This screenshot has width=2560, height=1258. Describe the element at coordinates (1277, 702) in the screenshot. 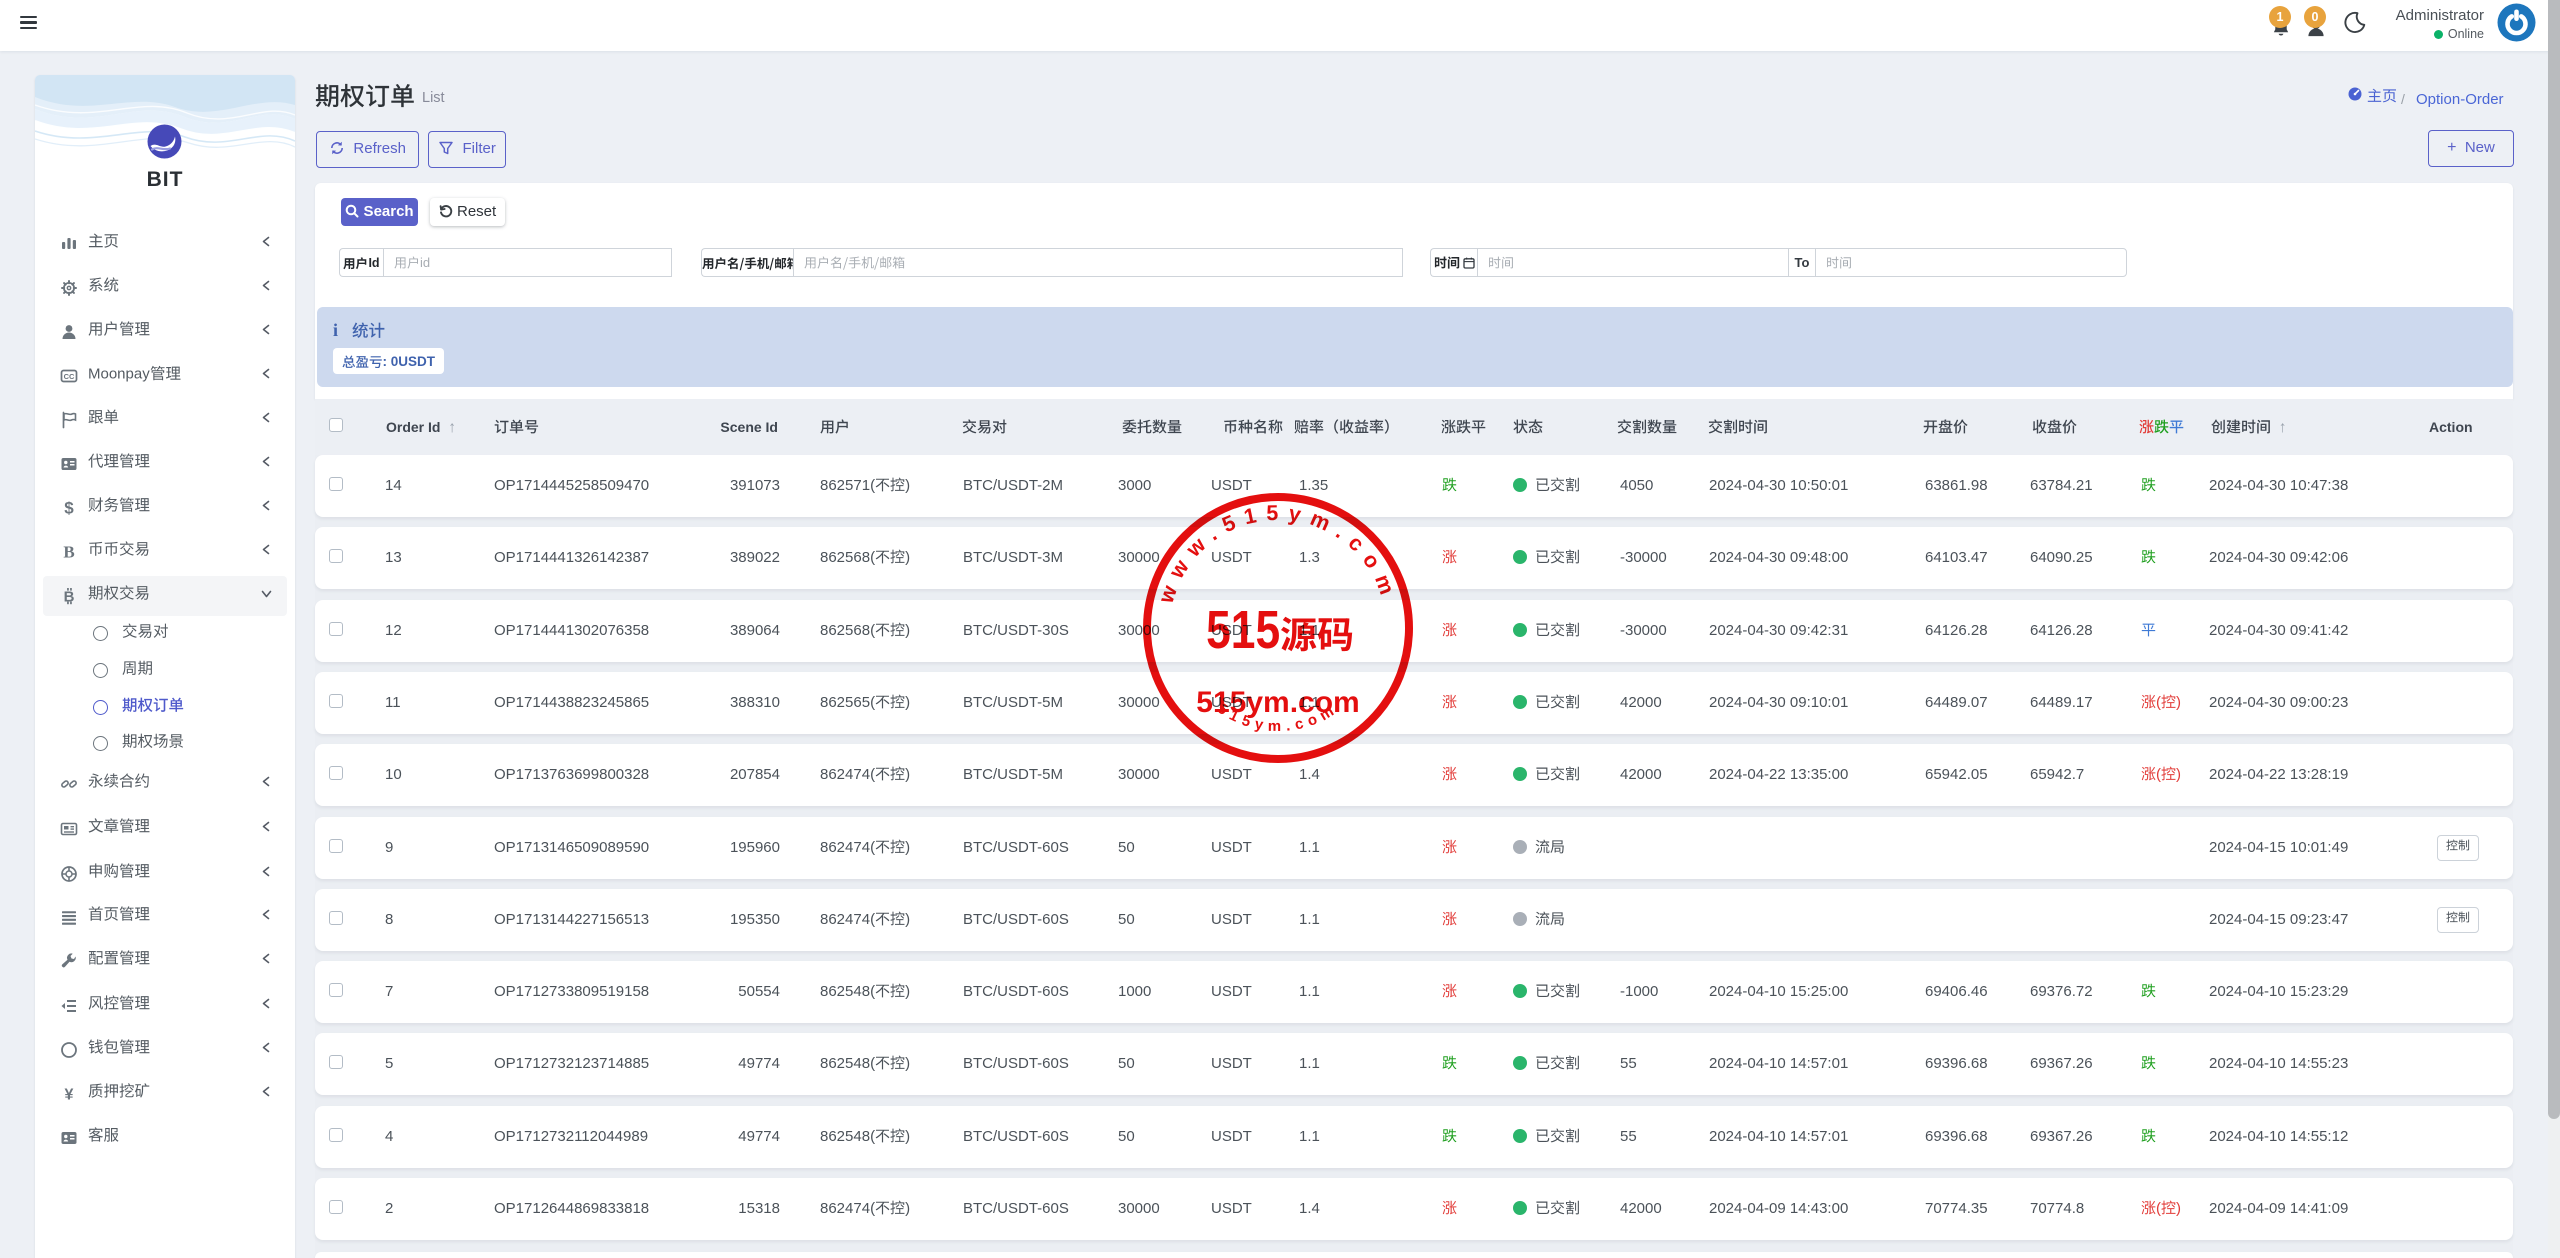

I see `svg-text: 515ym.com` at that location.